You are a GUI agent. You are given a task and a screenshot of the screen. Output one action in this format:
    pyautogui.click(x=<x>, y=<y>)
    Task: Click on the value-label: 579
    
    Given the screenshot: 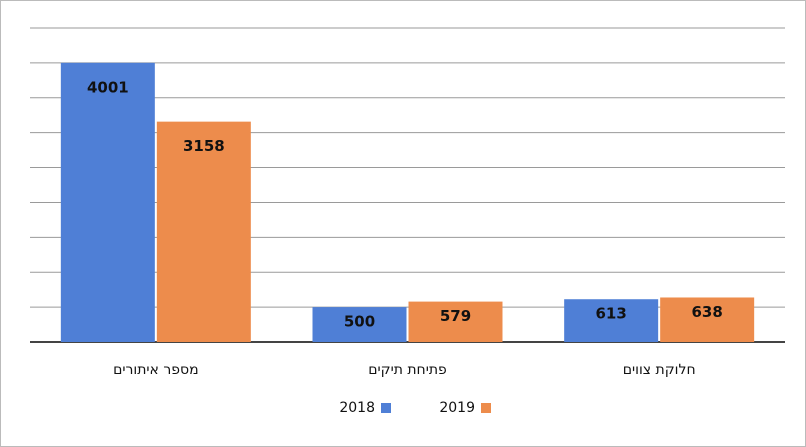 What is the action you would take?
    pyautogui.click(x=455, y=316)
    